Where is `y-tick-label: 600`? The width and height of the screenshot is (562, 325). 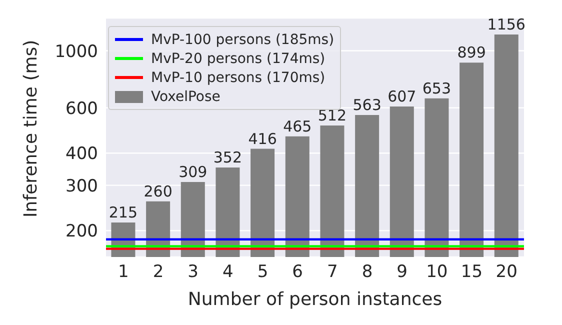
y-tick-label: 600 is located at coordinates (82, 108).